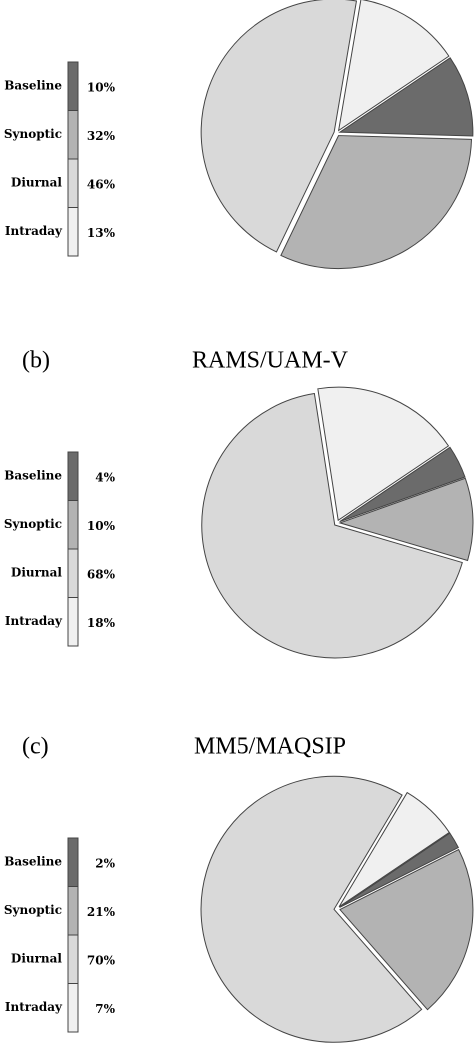 Image resolution: width=474 pixels, height=1047 pixels. I want to click on chart-title: RAMS/UAM-V, so click(270, 361).